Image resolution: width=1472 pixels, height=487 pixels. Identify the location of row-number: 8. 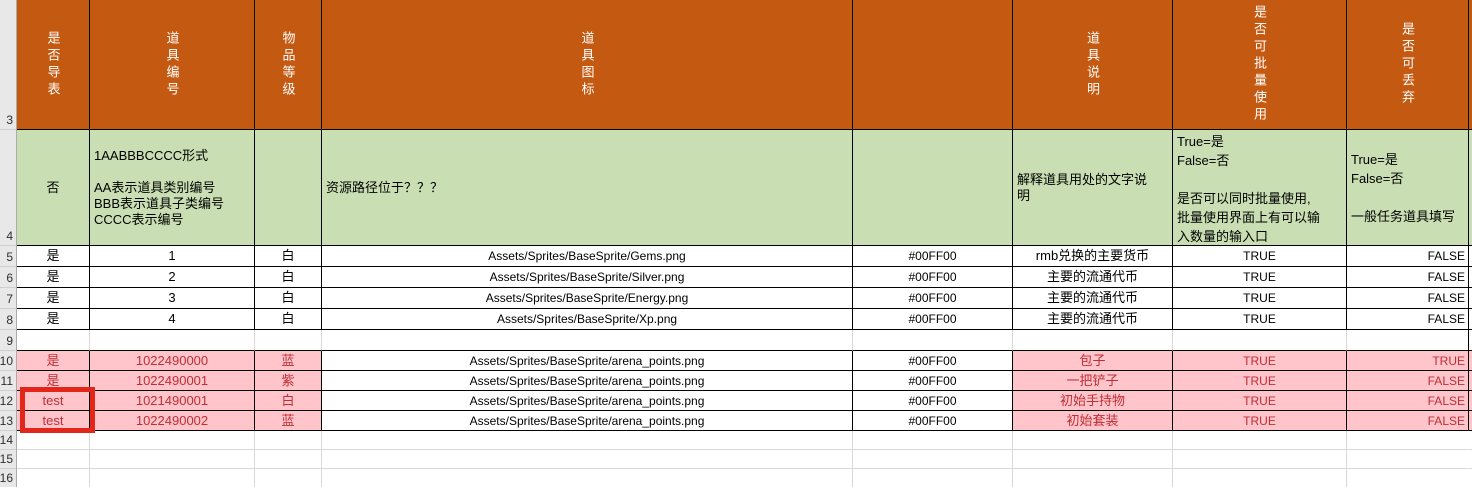
(8, 319).